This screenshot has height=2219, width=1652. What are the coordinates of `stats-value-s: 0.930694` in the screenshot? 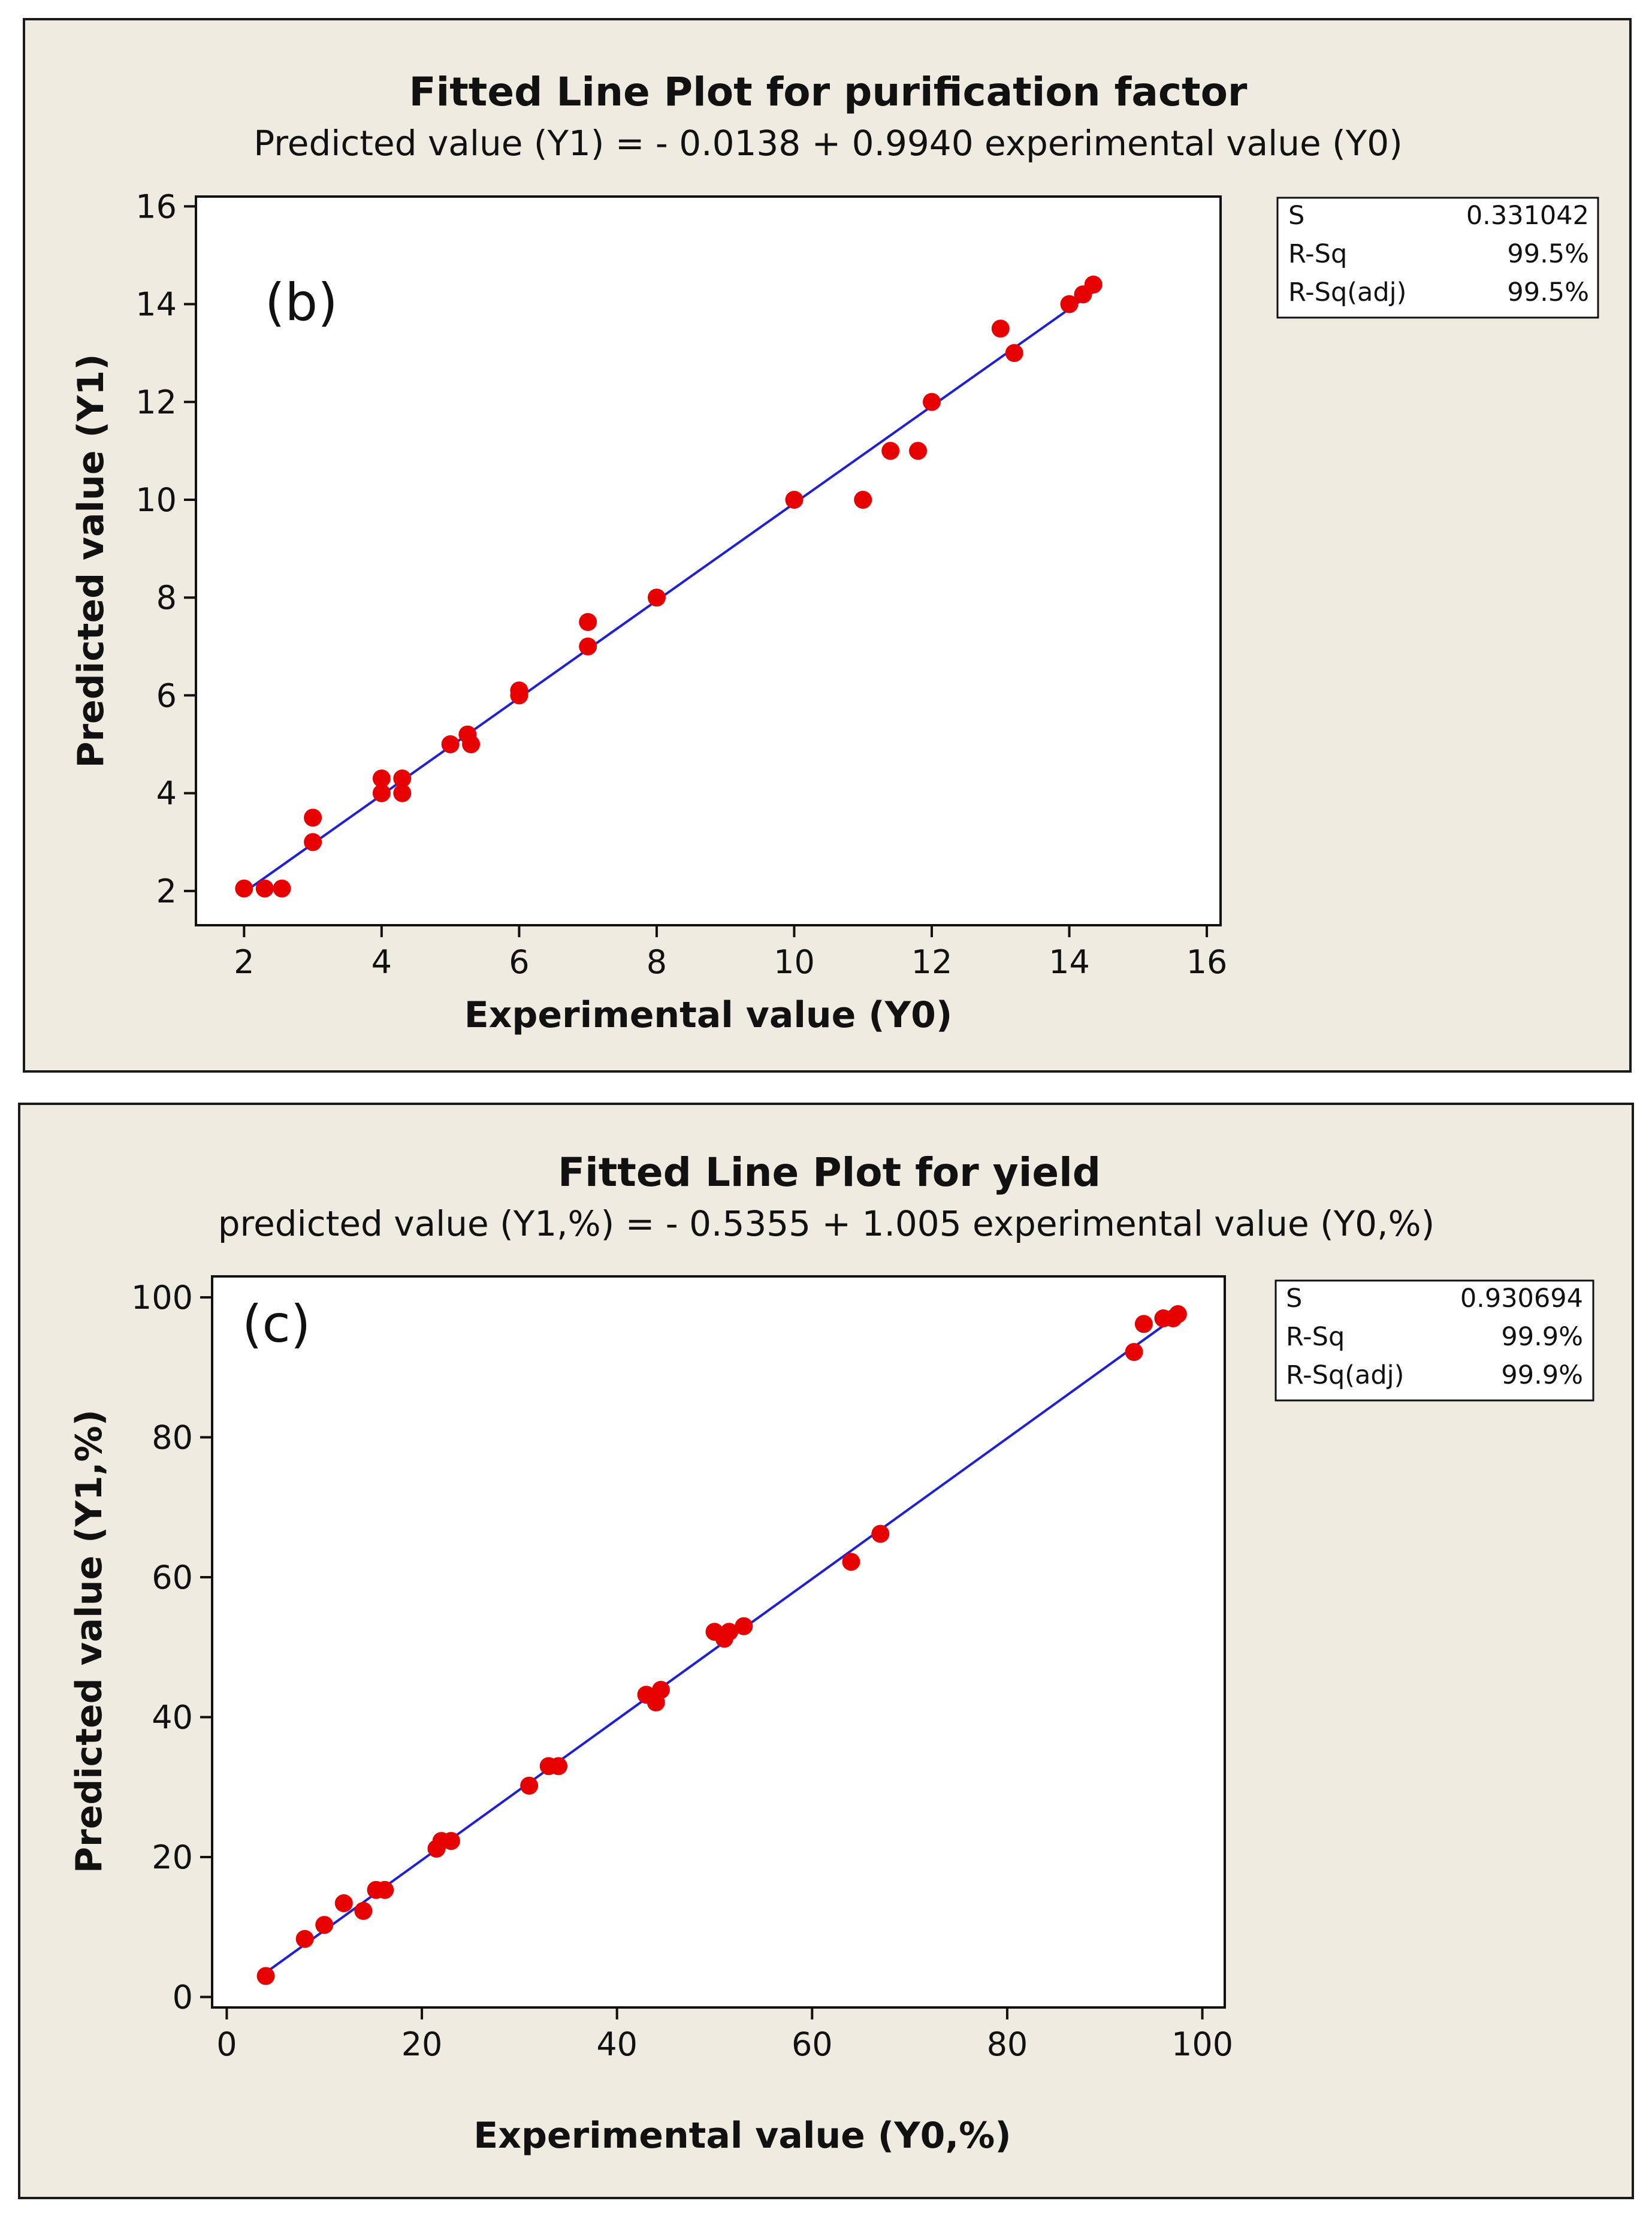 It's located at (1521, 1299).